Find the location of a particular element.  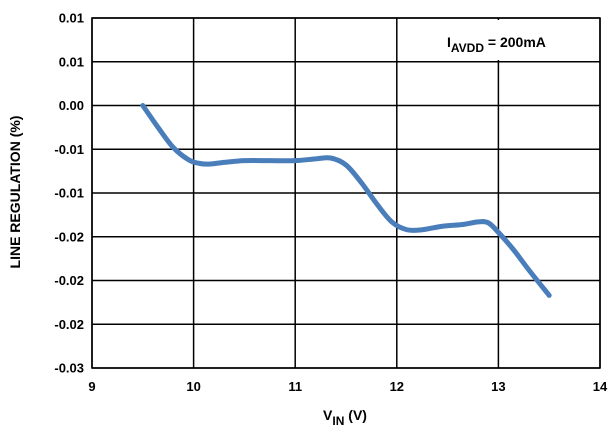

annotation-box is located at coordinates (509, 40).